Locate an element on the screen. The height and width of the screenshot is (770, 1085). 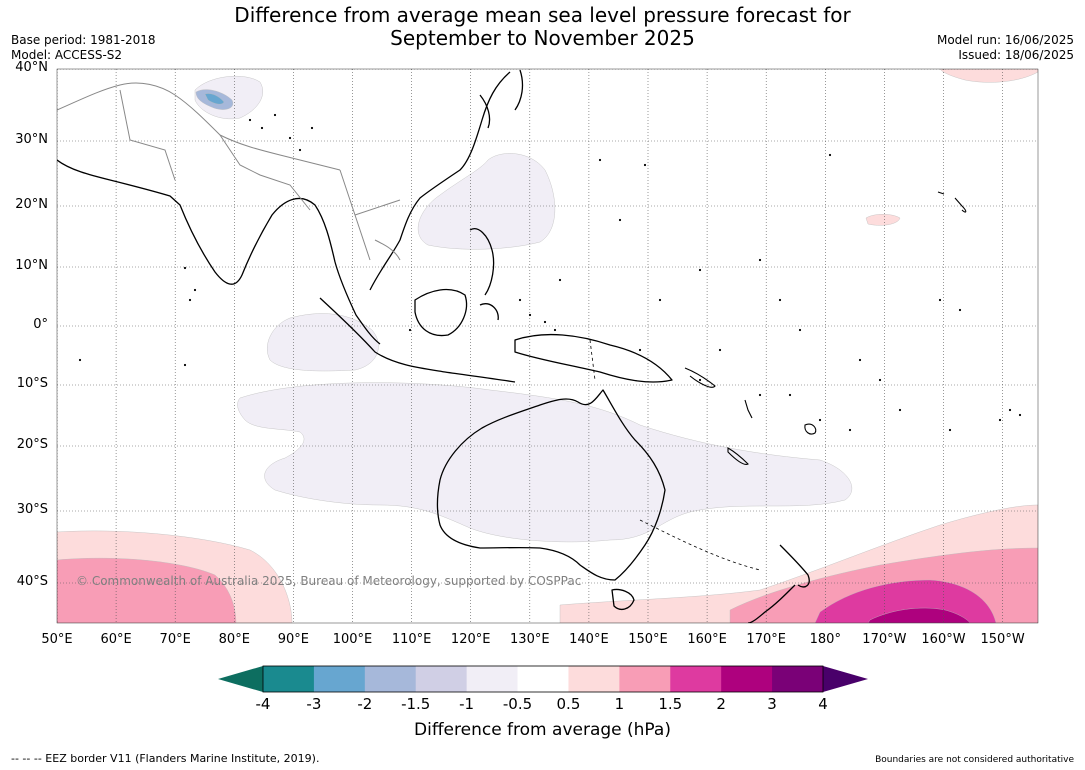
colorbar-tick-label: 1 is located at coordinates (619, 704).